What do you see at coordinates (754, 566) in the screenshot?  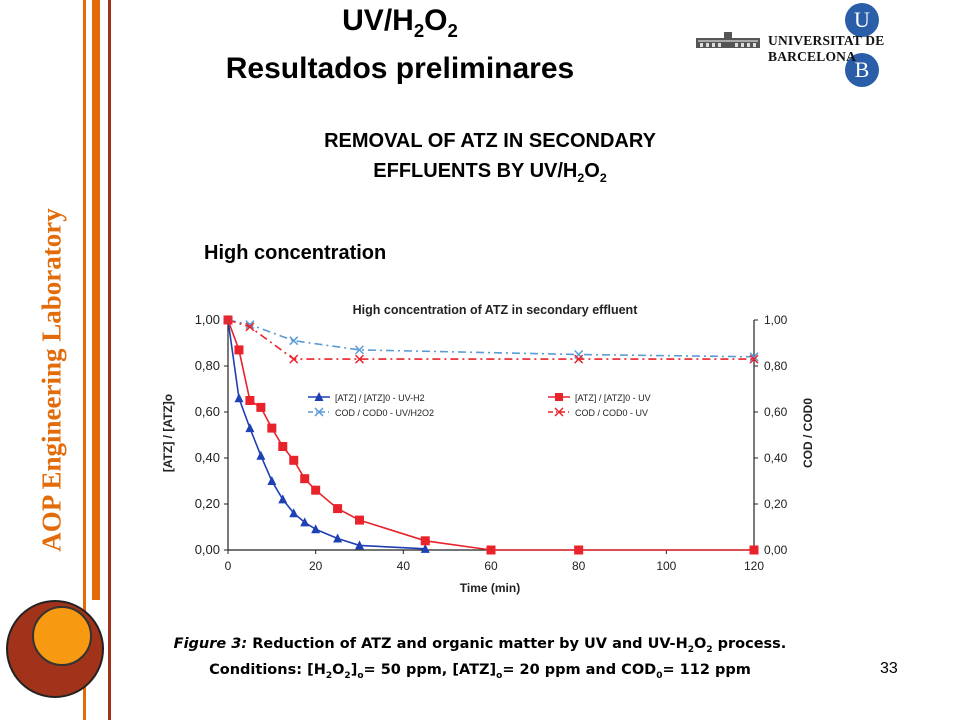 I see `x-tick-label: 120` at bounding box center [754, 566].